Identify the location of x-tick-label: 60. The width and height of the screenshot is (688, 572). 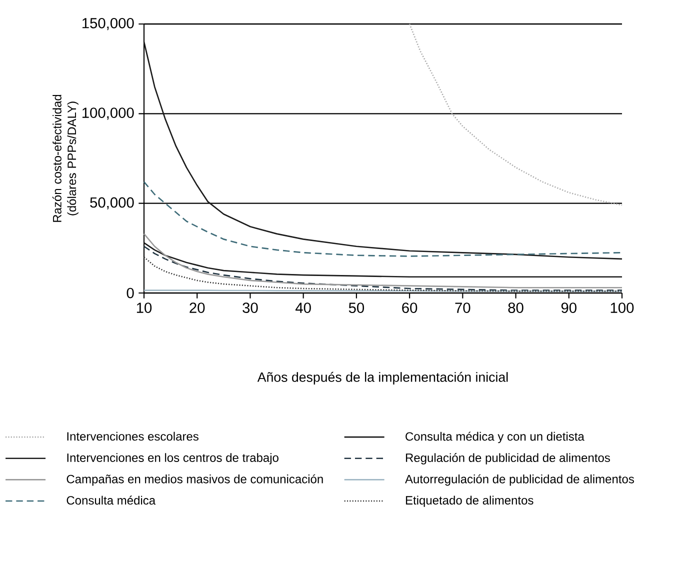
(410, 307).